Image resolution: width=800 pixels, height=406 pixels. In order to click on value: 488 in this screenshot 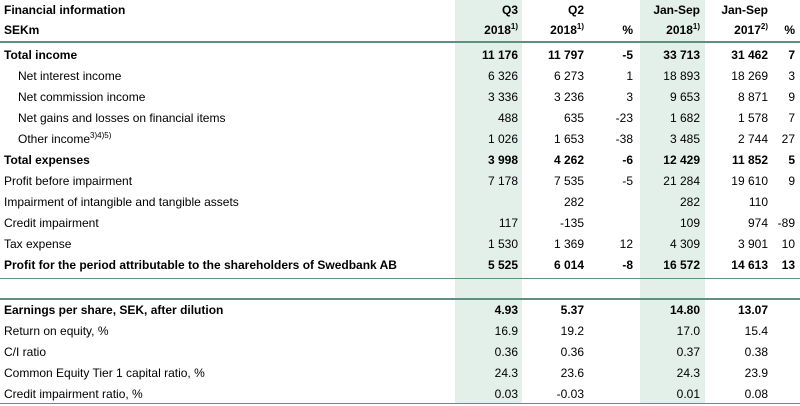, I will do `click(507, 118)`.